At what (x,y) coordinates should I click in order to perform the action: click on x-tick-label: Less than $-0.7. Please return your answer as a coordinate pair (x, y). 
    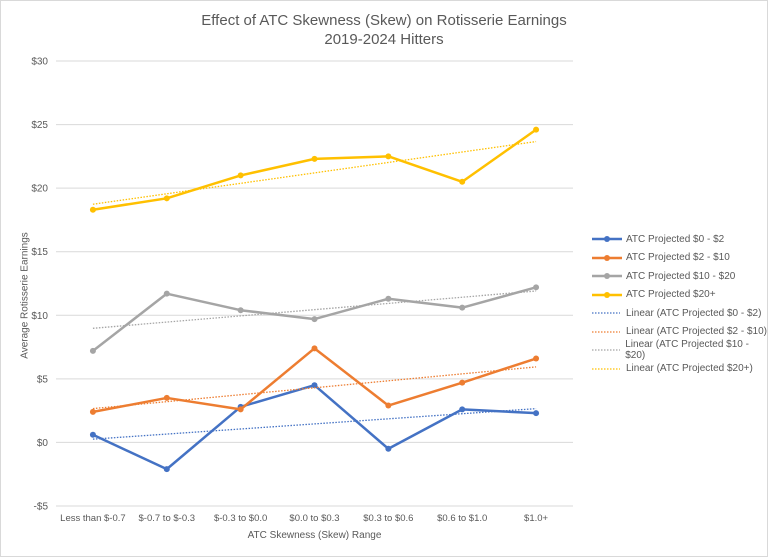
    Looking at the image, I should click on (93, 518).